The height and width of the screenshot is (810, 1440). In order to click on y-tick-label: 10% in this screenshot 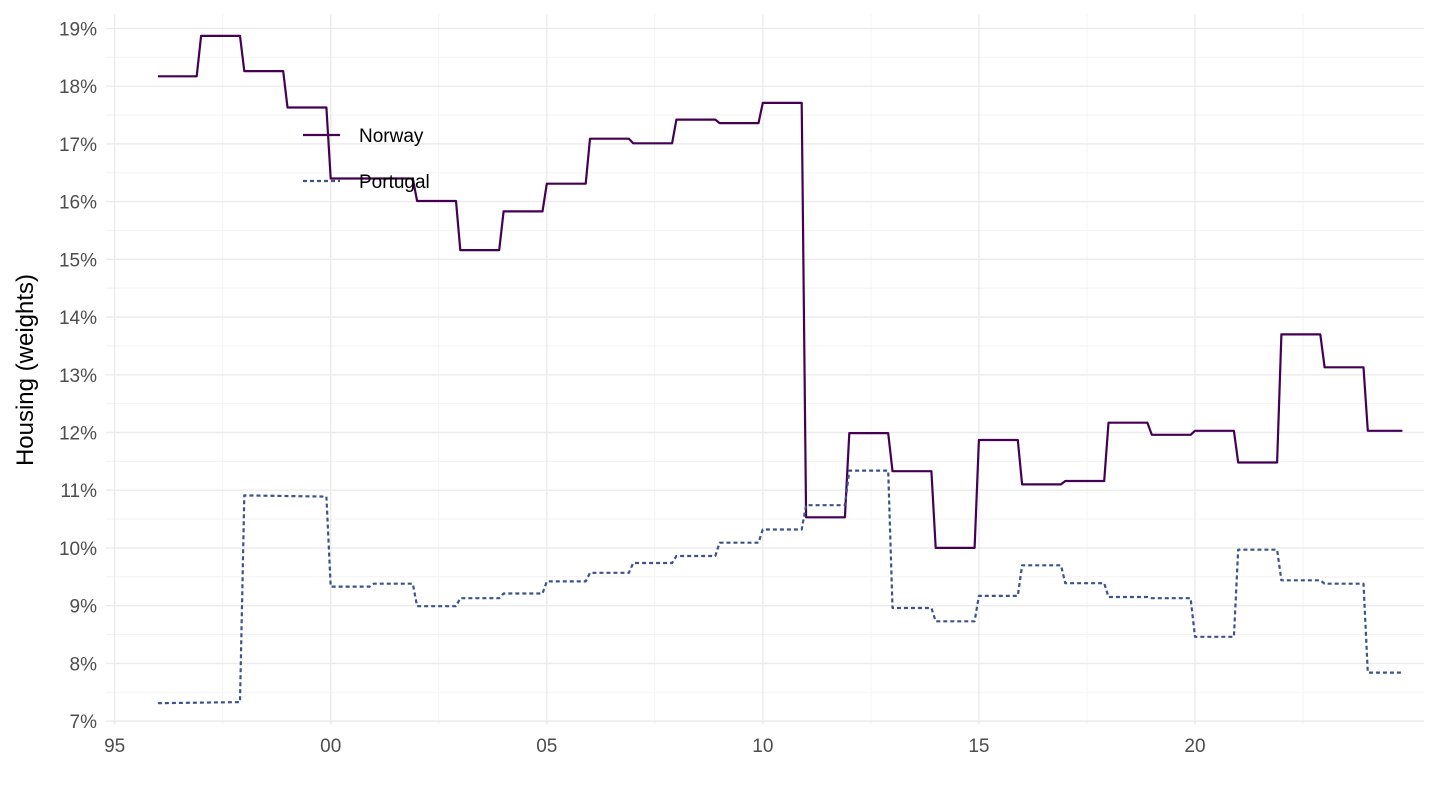, I will do `click(78, 549)`.